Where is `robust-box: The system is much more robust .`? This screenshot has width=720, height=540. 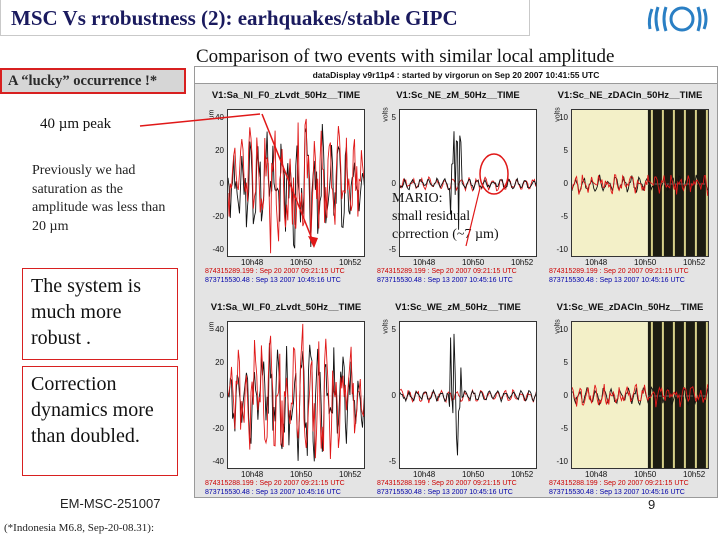
robust-box: The system is much more robust . is located at coordinates (100, 314).